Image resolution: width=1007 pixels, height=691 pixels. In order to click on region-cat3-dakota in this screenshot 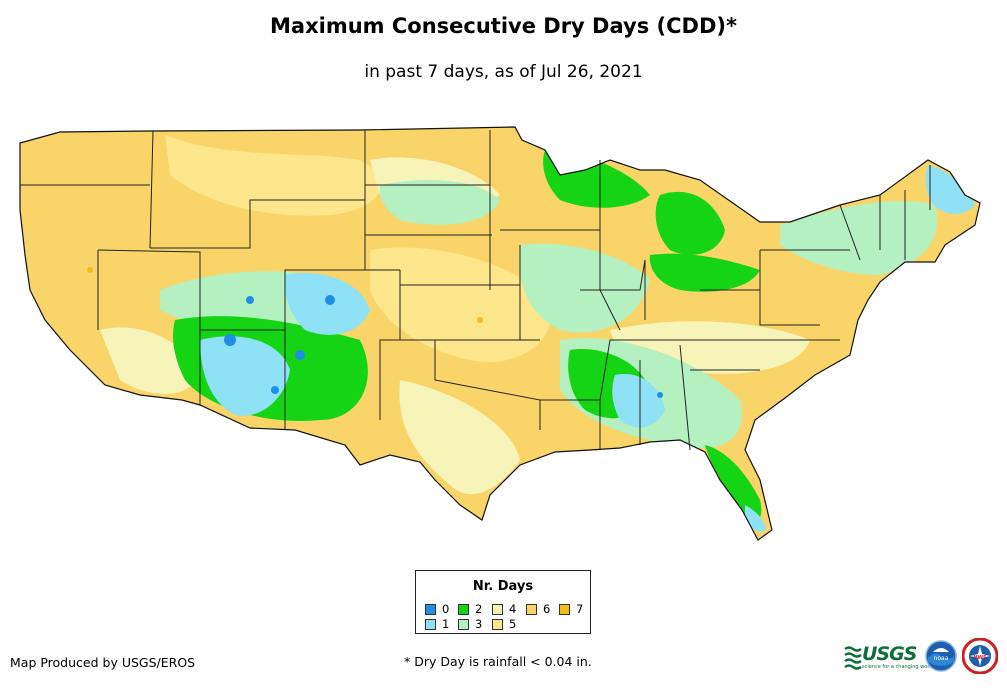, I will do `click(439, 202)`.